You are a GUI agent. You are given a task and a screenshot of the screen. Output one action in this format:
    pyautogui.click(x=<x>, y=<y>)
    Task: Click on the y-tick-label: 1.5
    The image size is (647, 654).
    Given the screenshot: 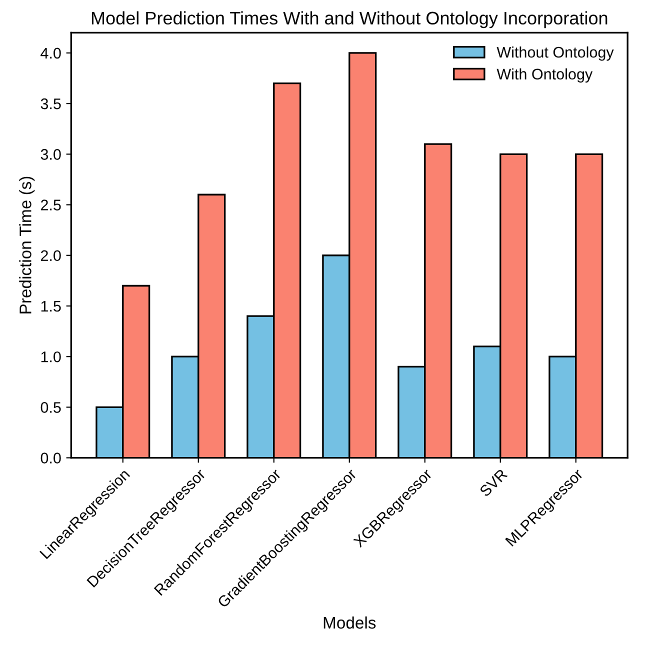 What is the action you would take?
    pyautogui.click(x=51, y=306)
    